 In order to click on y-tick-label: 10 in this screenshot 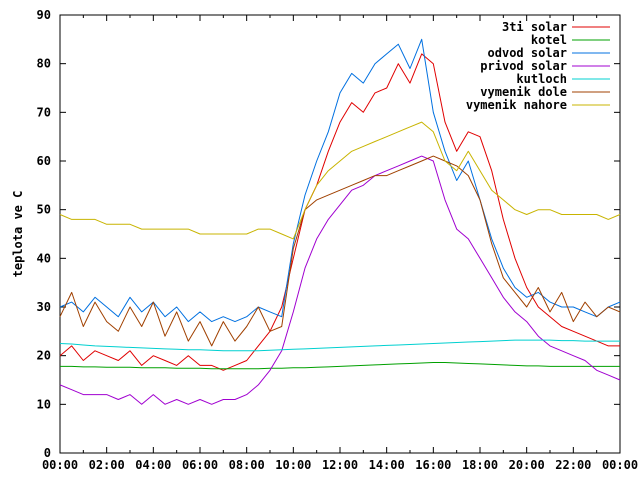, I will do `click(44, 404)`.